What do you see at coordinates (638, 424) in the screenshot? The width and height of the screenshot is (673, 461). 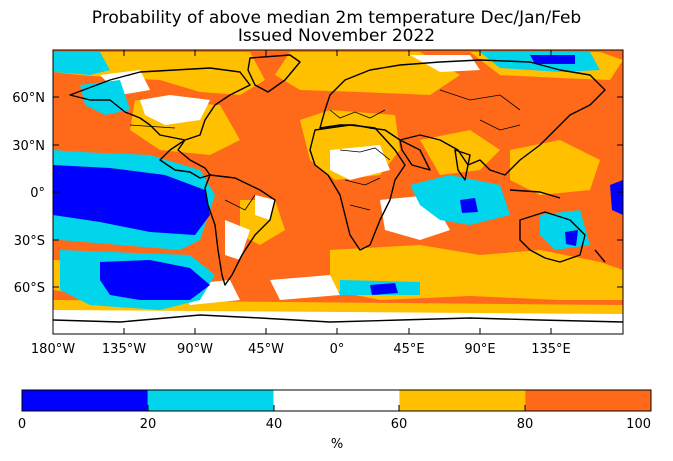 I see `colorbar-tick-100: 100` at bounding box center [638, 424].